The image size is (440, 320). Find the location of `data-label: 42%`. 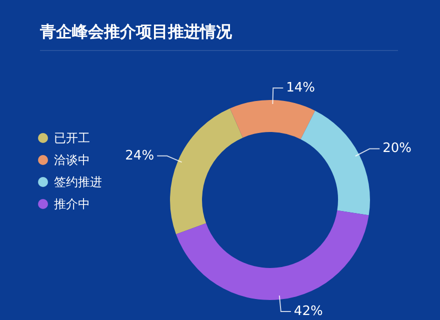

data-label: 42% is located at coordinates (308, 311).